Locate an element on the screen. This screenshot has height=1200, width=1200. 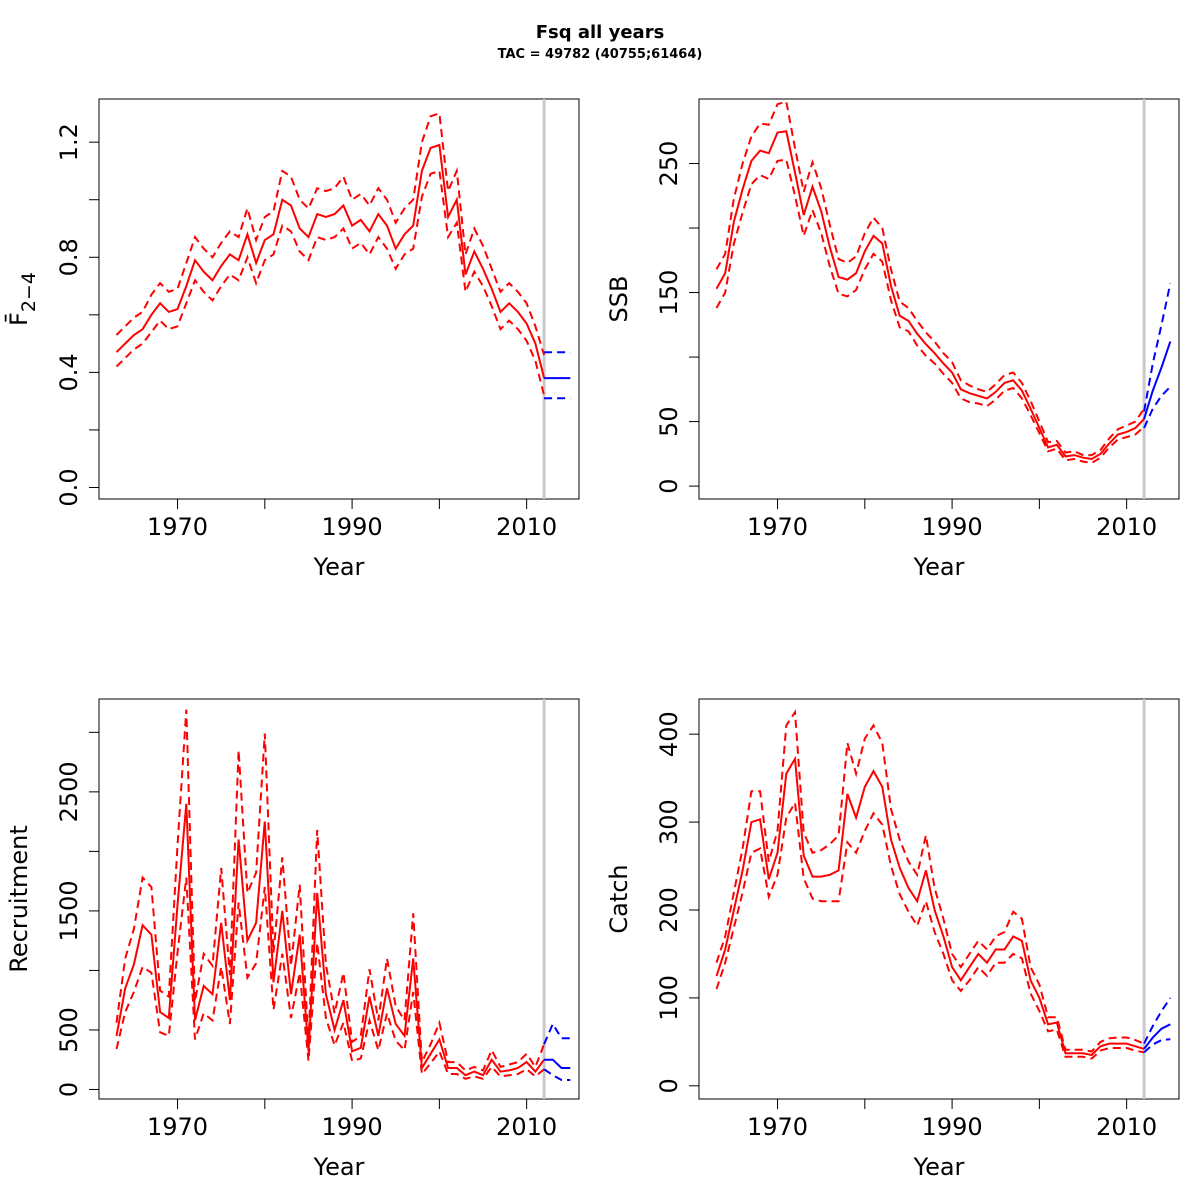
y-axis-title-main: Catch is located at coordinates (619, 898).